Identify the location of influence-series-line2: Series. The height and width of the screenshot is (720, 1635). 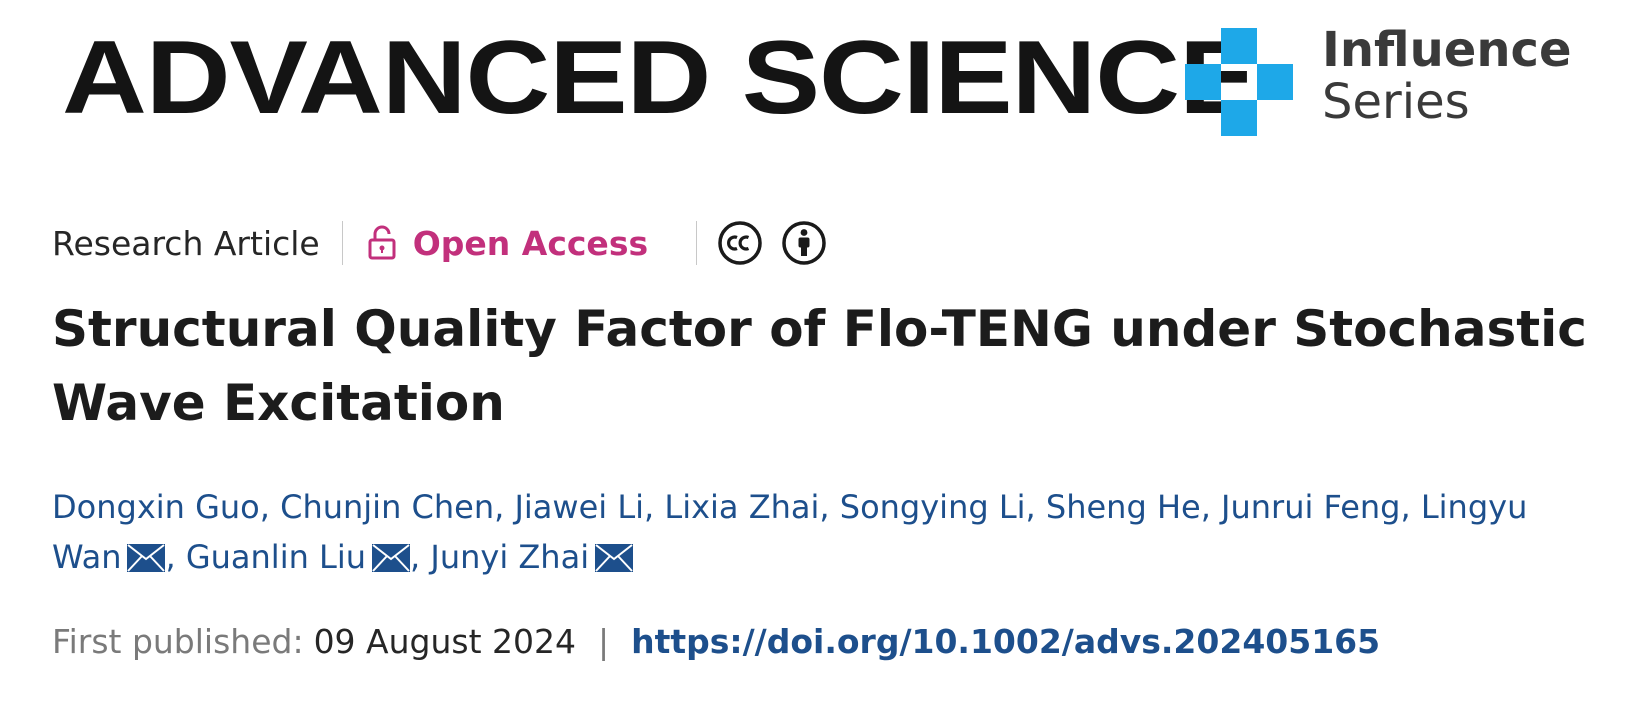
(1396, 102).